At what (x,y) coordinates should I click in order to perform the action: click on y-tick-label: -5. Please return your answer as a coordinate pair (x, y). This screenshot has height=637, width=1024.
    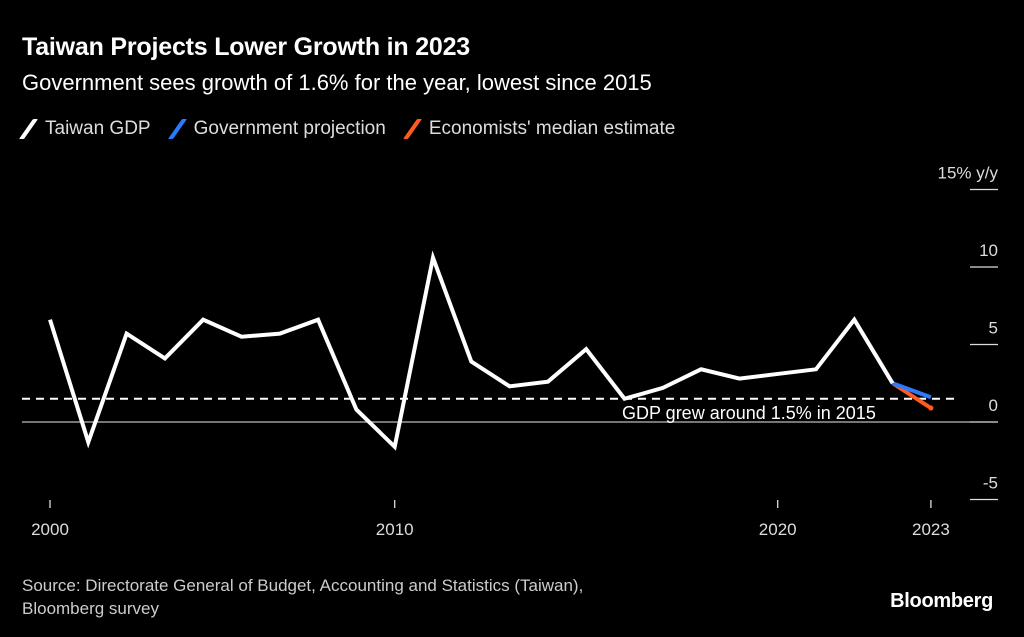
    Looking at the image, I should click on (990, 483).